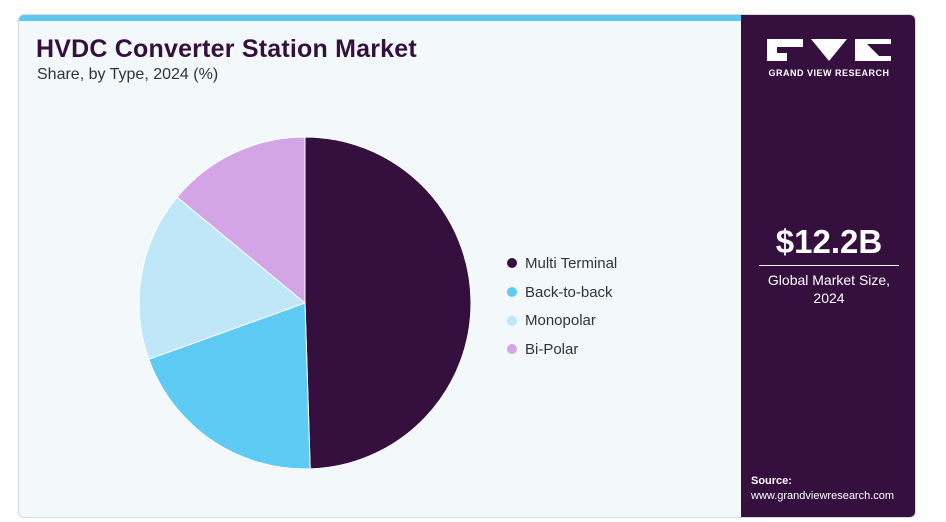 This screenshot has width=946, height=522. I want to click on legend-label: Monopolar, so click(560, 321).